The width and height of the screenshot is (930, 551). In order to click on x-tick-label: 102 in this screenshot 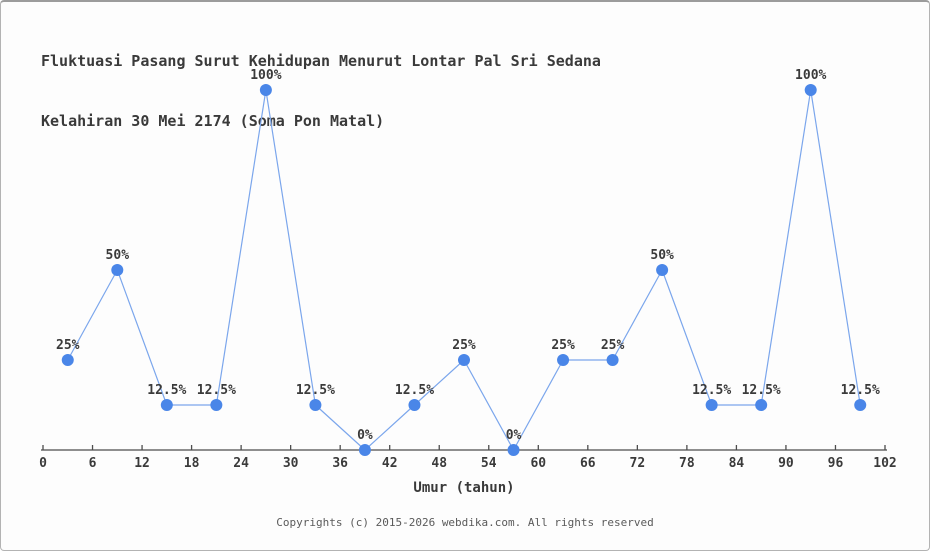, I will do `click(884, 463)`.